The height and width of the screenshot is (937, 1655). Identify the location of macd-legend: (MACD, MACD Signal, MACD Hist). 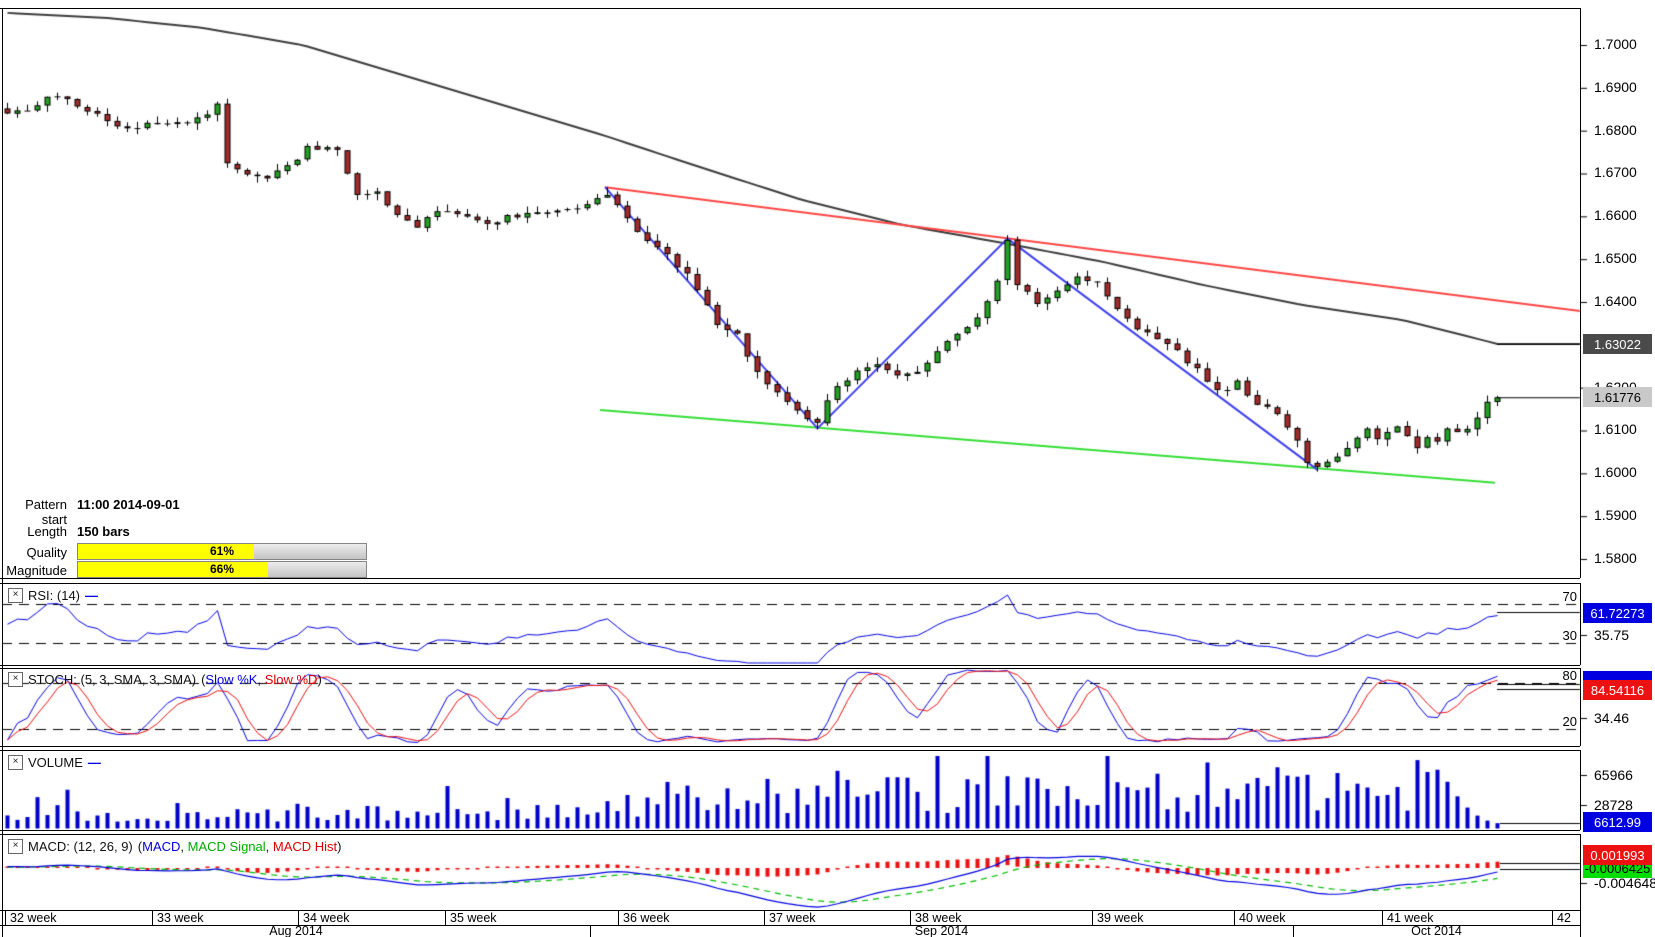
(239, 846).